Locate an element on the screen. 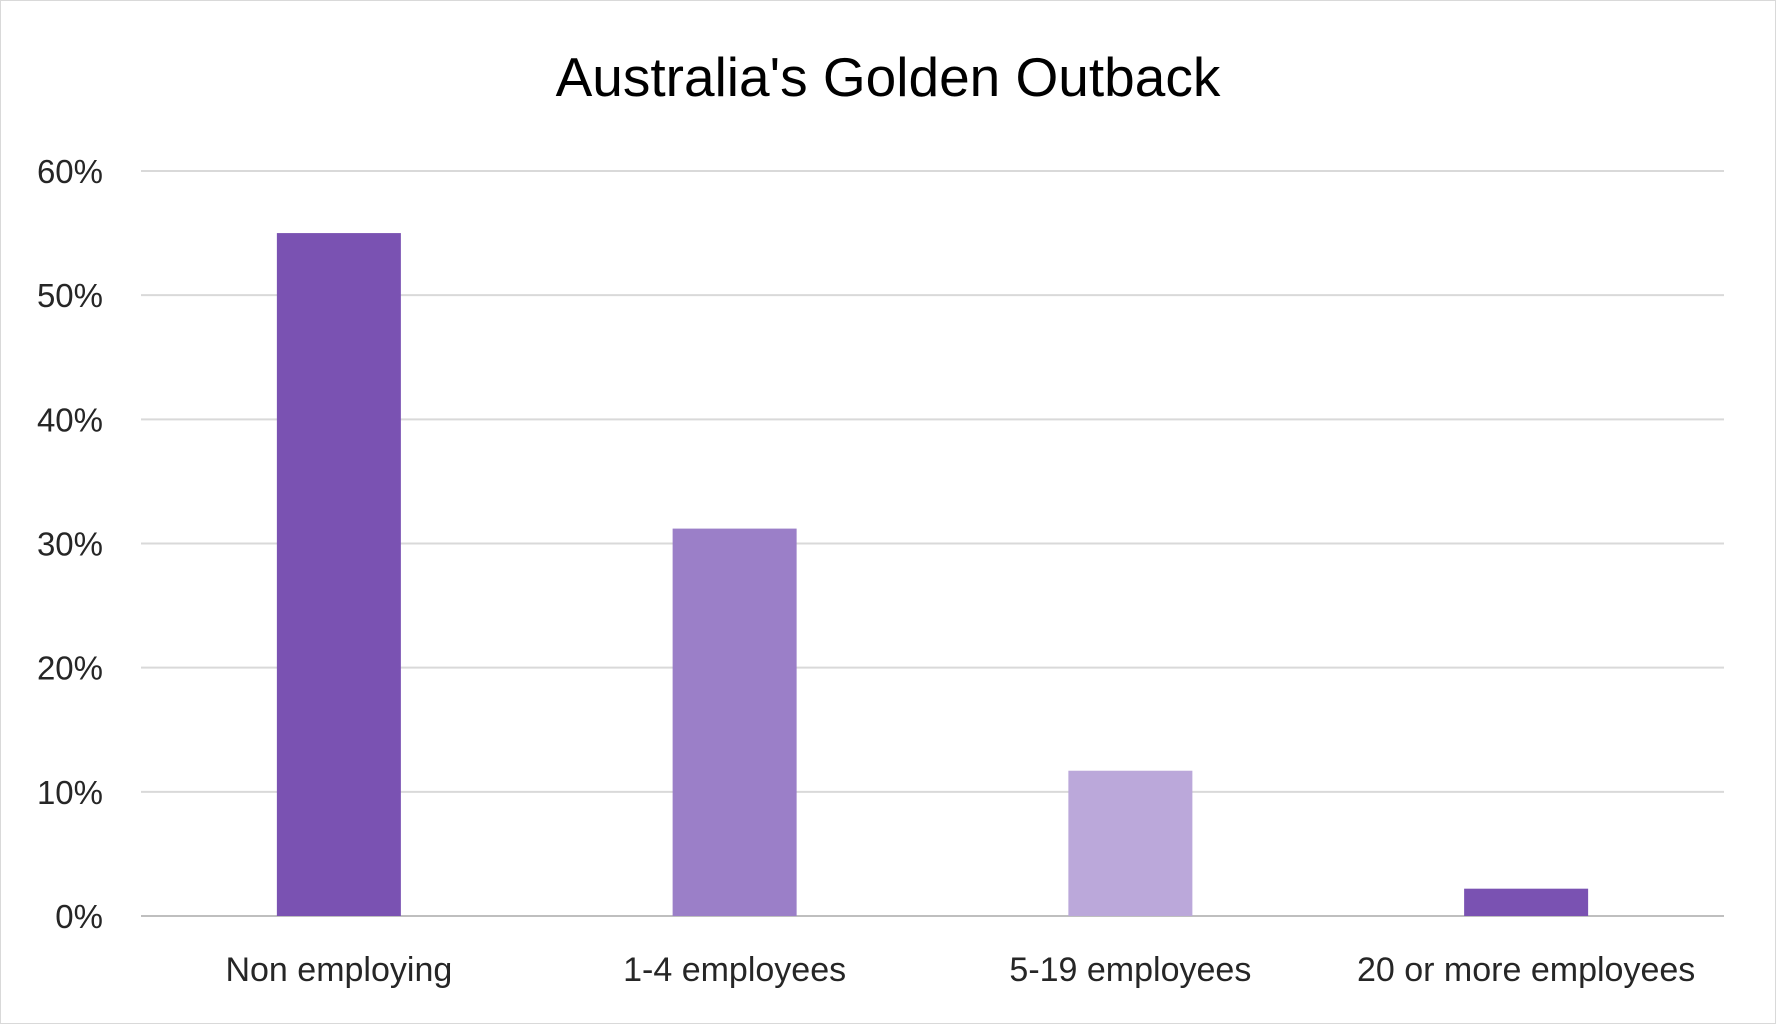 The height and width of the screenshot is (1024, 1776). x-category-label: 1-4 employees is located at coordinates (734, 970).